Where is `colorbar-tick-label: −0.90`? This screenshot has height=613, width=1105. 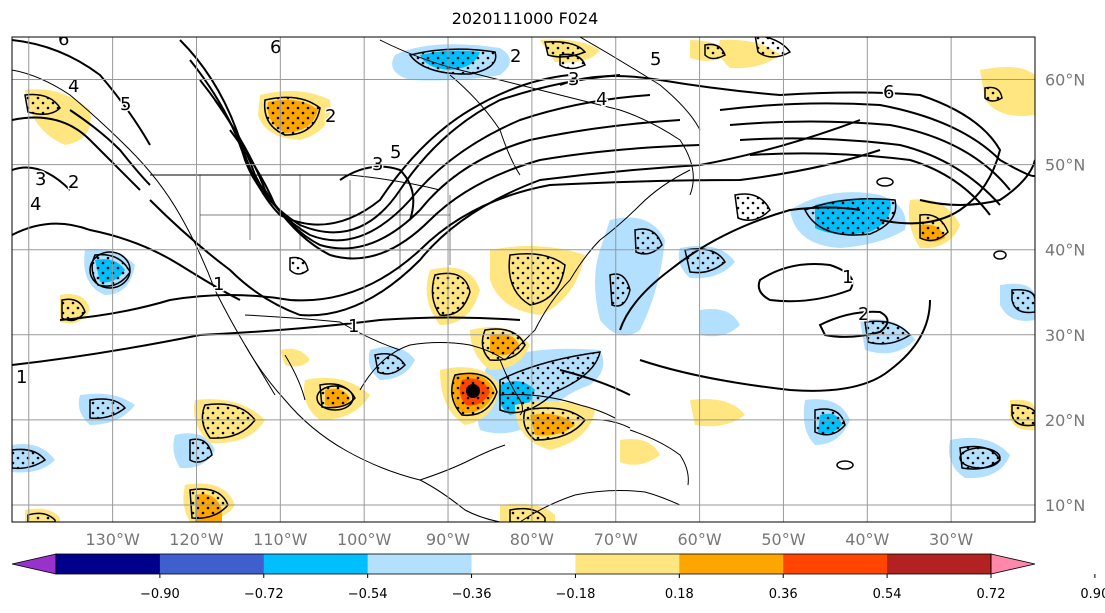
colorbar-tick-label: −0.90 is located at coordinates (160, 594).